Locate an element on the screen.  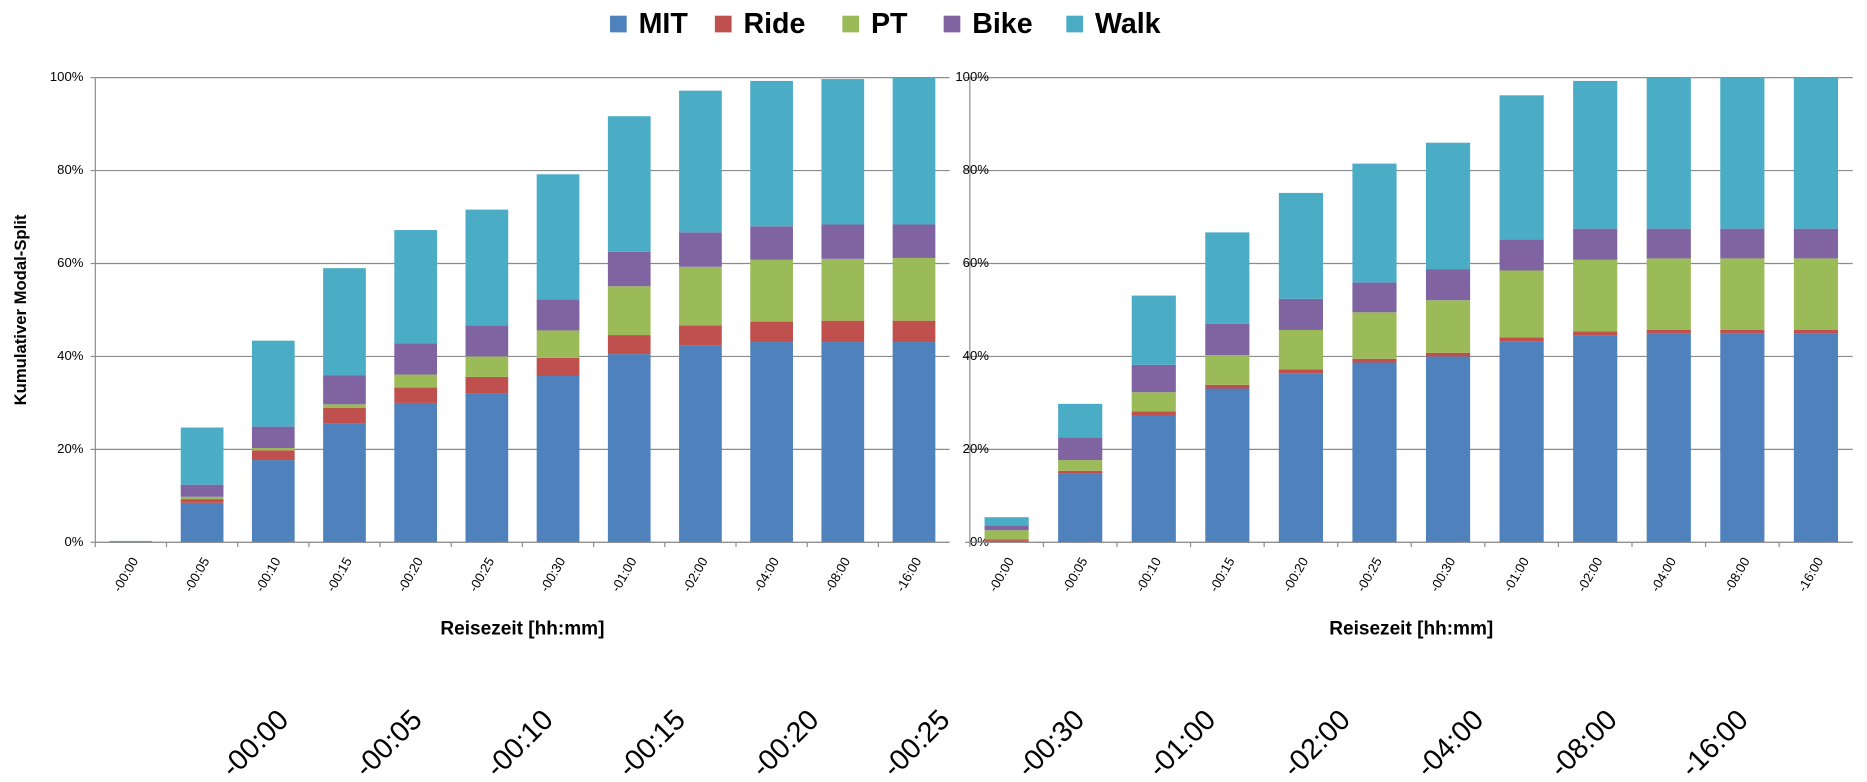
y-tick-label: 100% is located at coordinates (972, 76).